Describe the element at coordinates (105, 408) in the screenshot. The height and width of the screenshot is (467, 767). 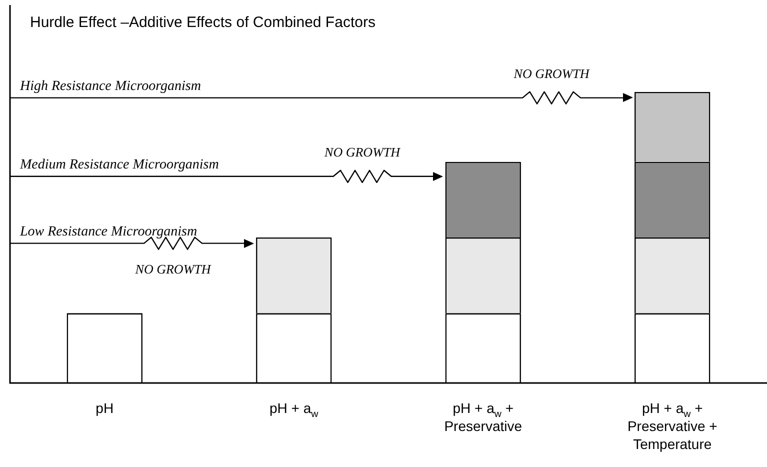
I see `x-tick-label: pH` at that location.